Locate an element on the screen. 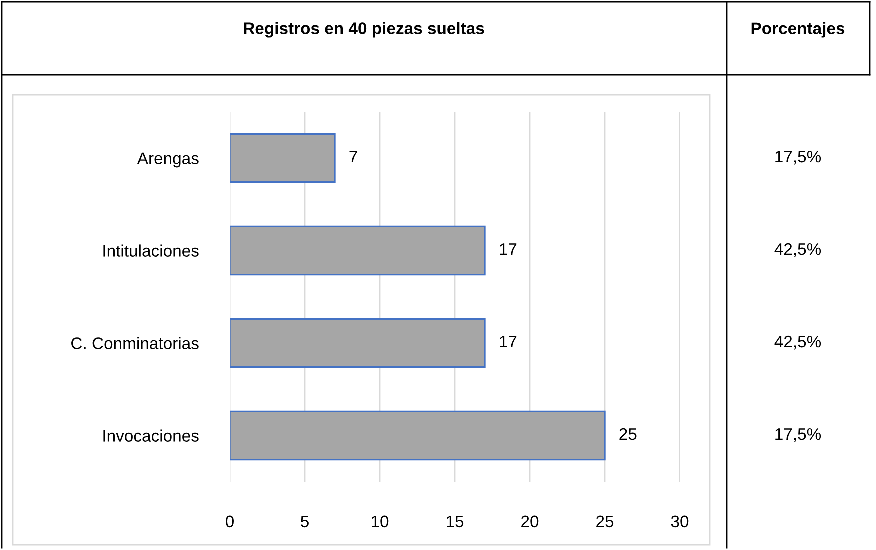  y-tick-label: C. Conminatorias is located at coordinates (135, 343).